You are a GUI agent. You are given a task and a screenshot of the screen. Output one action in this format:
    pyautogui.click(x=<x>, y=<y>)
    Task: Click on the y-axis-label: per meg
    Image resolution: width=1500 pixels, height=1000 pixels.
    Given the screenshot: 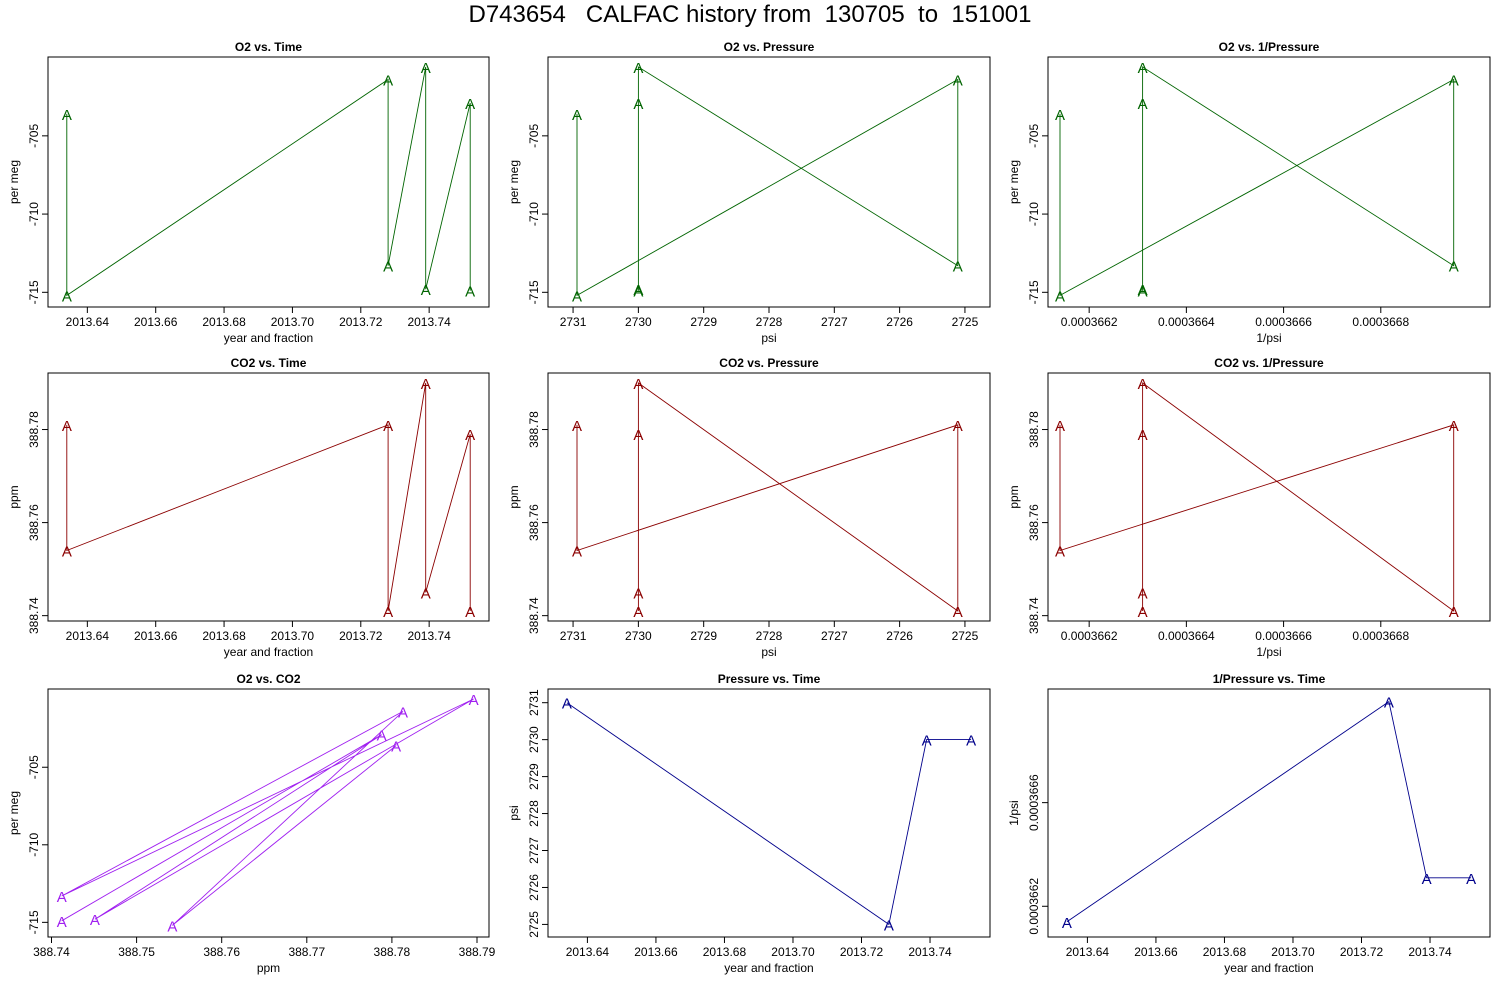 What is the action you would take?
    pyautogui.click(x=14, y=182)
    